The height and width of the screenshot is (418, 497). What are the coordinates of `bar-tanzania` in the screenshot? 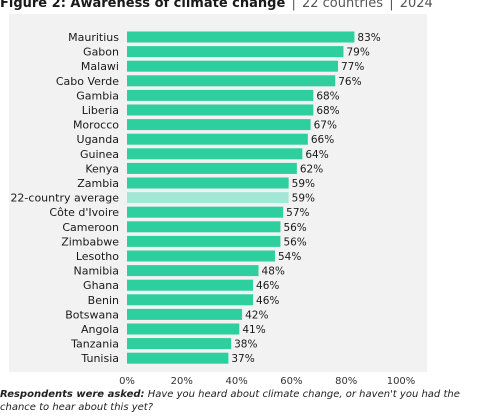 It's located at (179, 344).